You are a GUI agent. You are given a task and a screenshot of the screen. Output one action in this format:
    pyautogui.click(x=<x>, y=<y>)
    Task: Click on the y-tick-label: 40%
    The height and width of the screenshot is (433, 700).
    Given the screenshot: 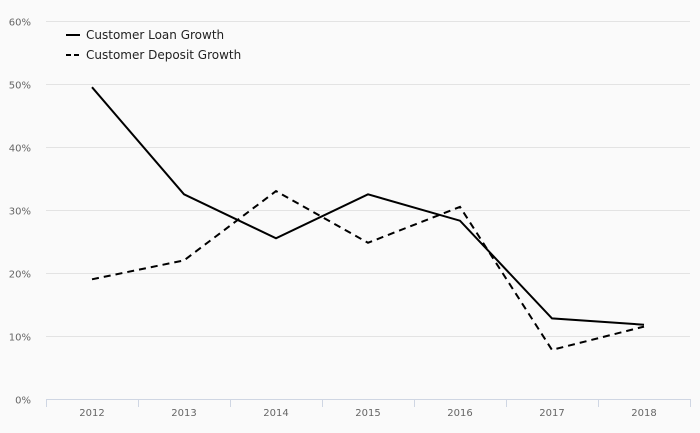 What is the action you would take?
    pyautogui.click(x=20, y=149)
    